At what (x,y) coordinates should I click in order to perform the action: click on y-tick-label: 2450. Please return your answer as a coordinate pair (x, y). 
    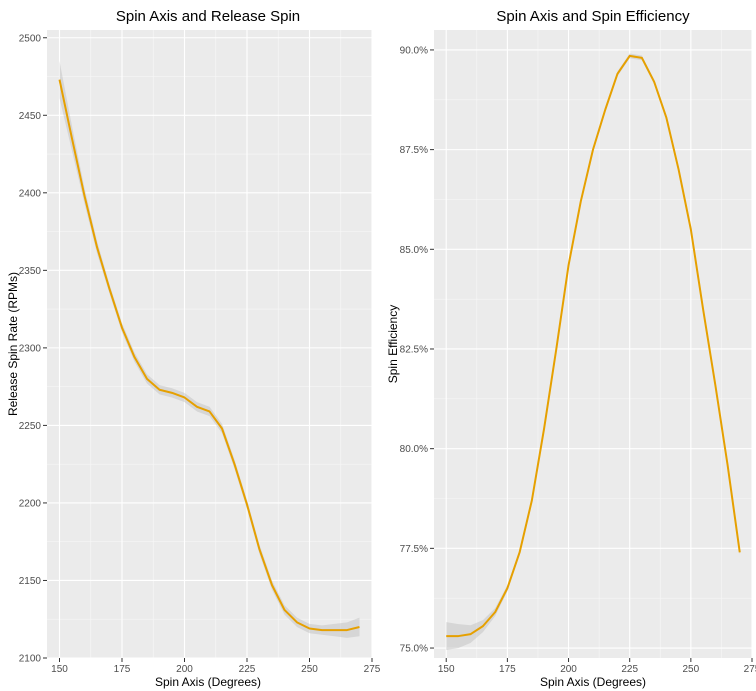
    Looking at the image, I should click on (30, 116).